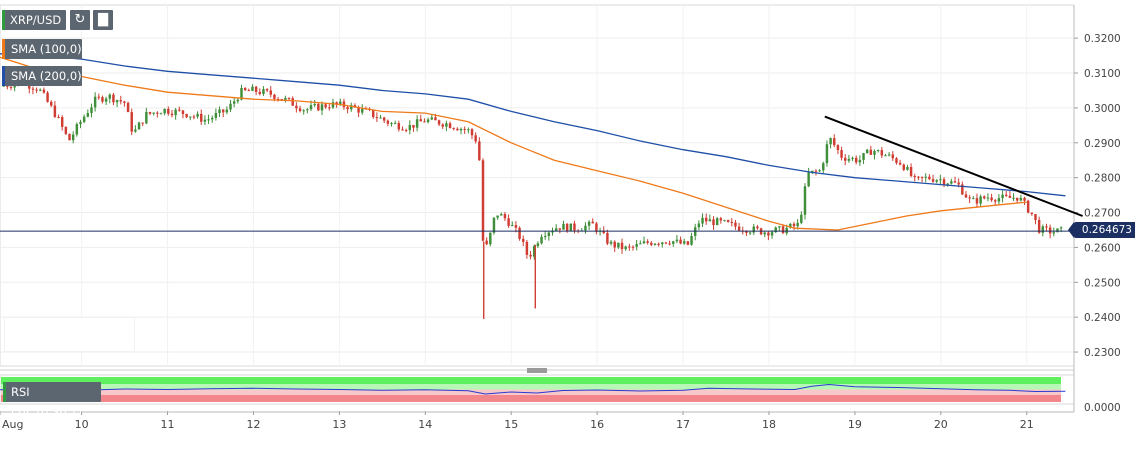  Describe the element at coordinates (12, 424) in the screenshot. I see `x-tick-label: Aug` at that location.